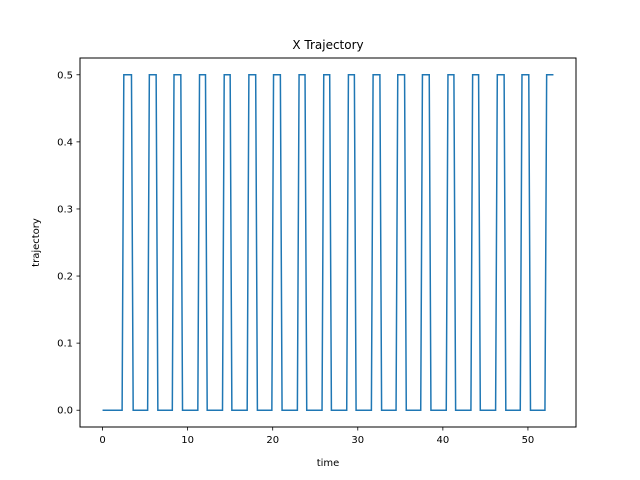  I want to click on y-tick-label: 0.1, so click(65, 344).